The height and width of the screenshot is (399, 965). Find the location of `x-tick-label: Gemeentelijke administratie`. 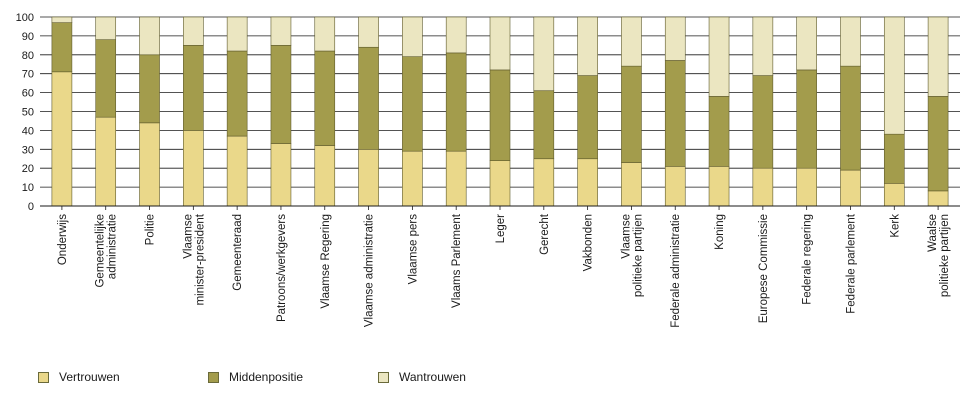

x-tick-label: Gemeentelijke administratie is located at coordinates (107, 251).